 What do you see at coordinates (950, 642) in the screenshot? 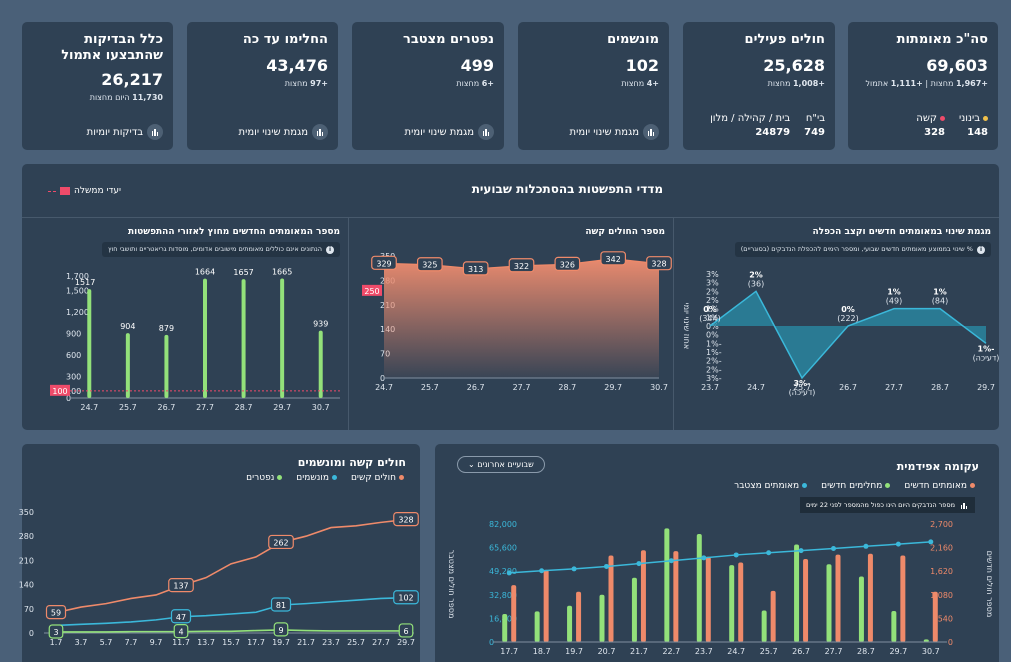
I see `y-right-tick-label: 0` at bounding box center [950, 642].